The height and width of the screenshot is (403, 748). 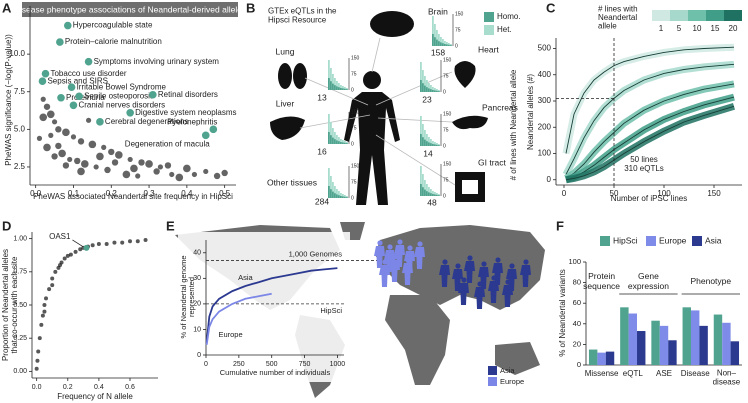 I want to click on group-label: Gene expression, so click(x=648, y=281).